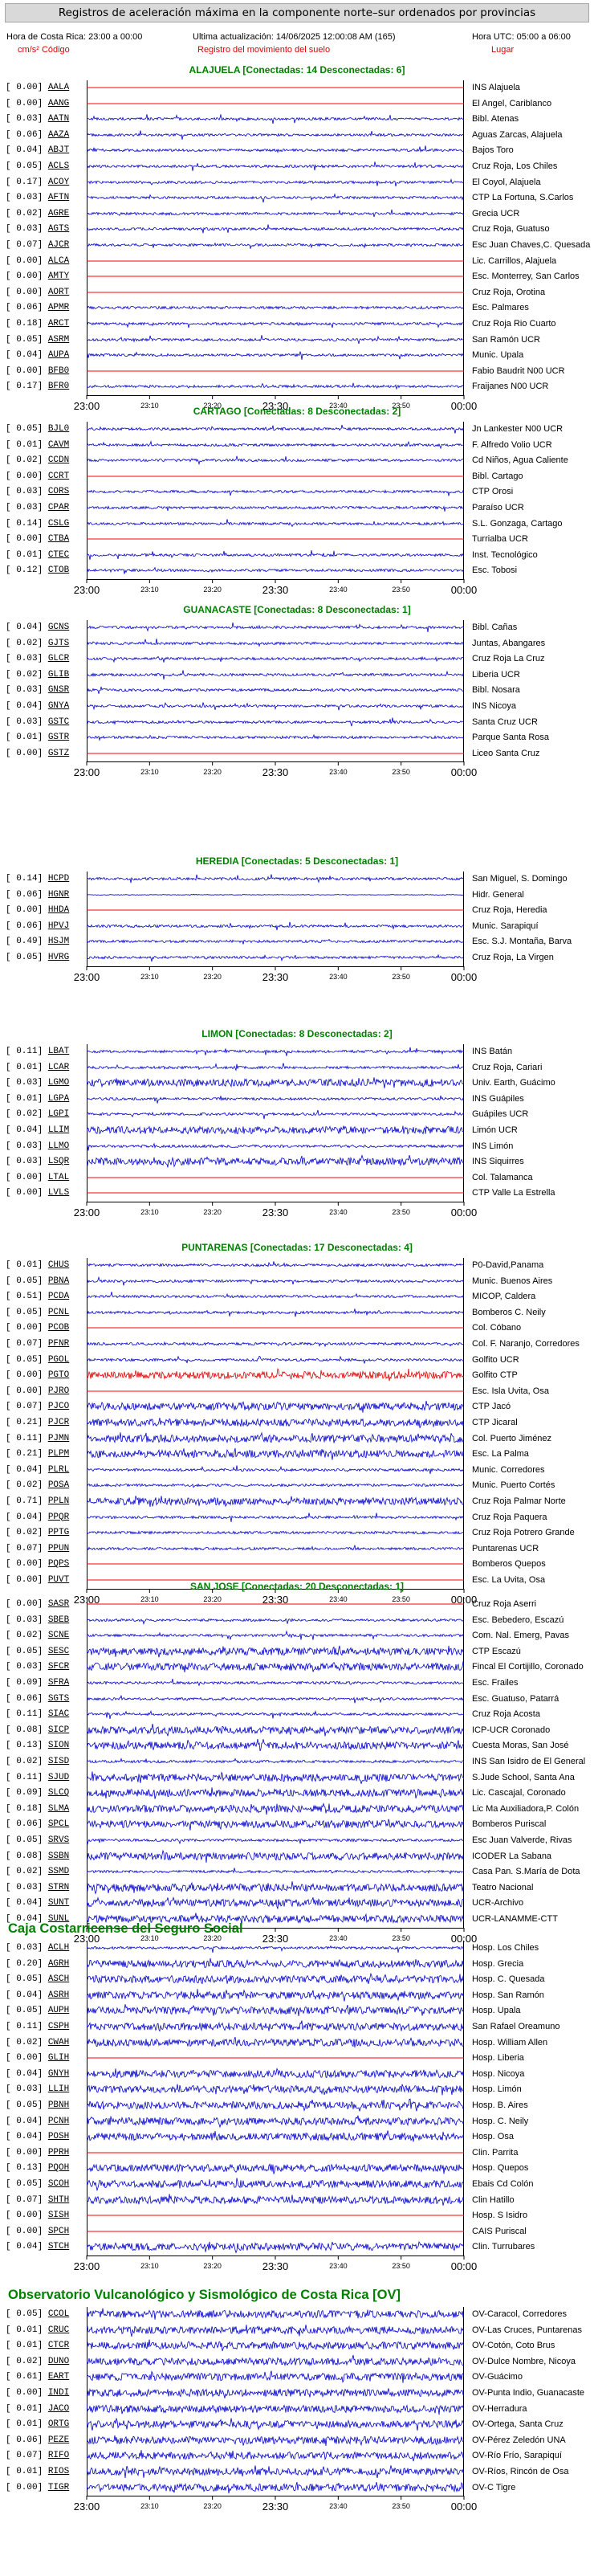 The height and width of the screenshot is (2576, 594). Describe the element at coordinates (59, 643) in the screenshot. I see `station-code-link: GJTS` at that location.